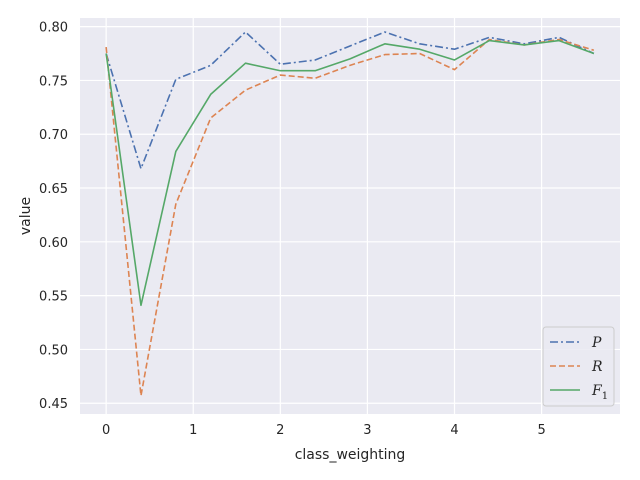 Image resolution: width=640 pixels, height=480 pixels. Describe the element at coordinates (106, 430) in the screenshot. I see `x-tick-label: 0` at that location.